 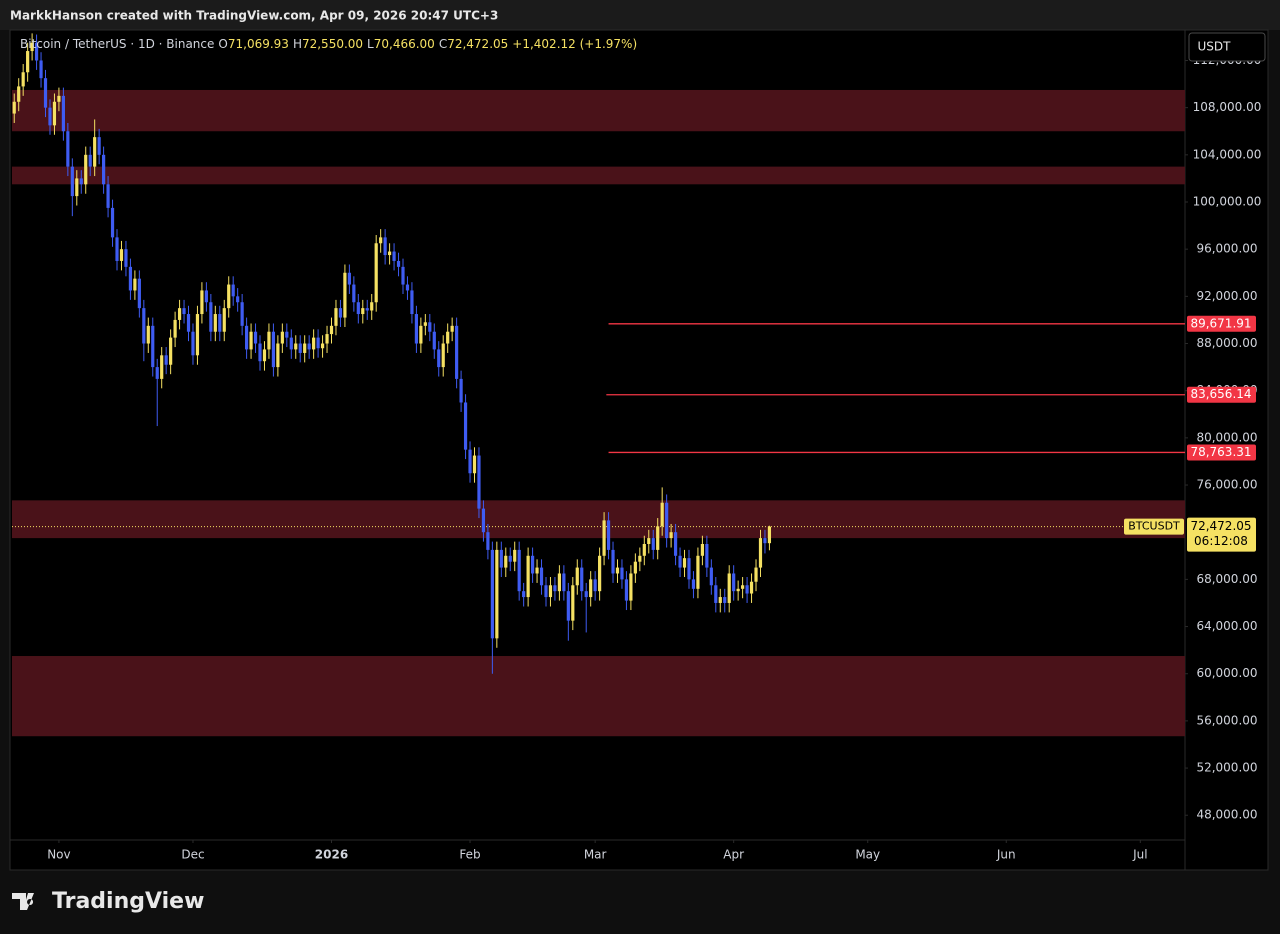 I want to click on logo-mark, so click(x=23, y=901).